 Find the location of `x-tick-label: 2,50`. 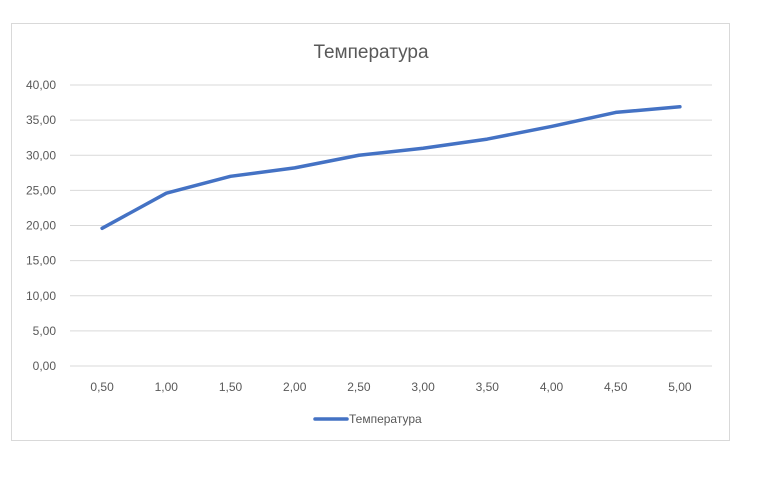

x-tick-label: 2,50 is located at coordinates (359, 387).